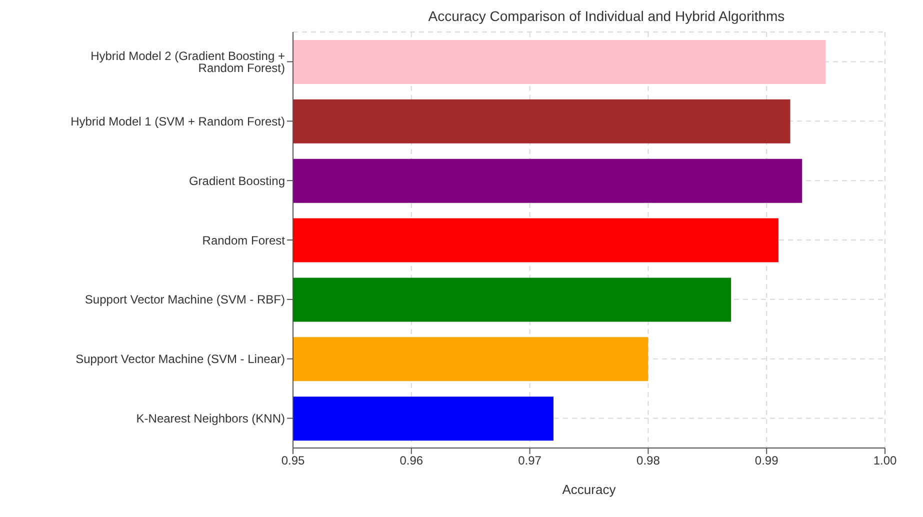 This screenshot has width=923, height=517. I want to click on y-tick-label: Random Forest, so click(244, 240).